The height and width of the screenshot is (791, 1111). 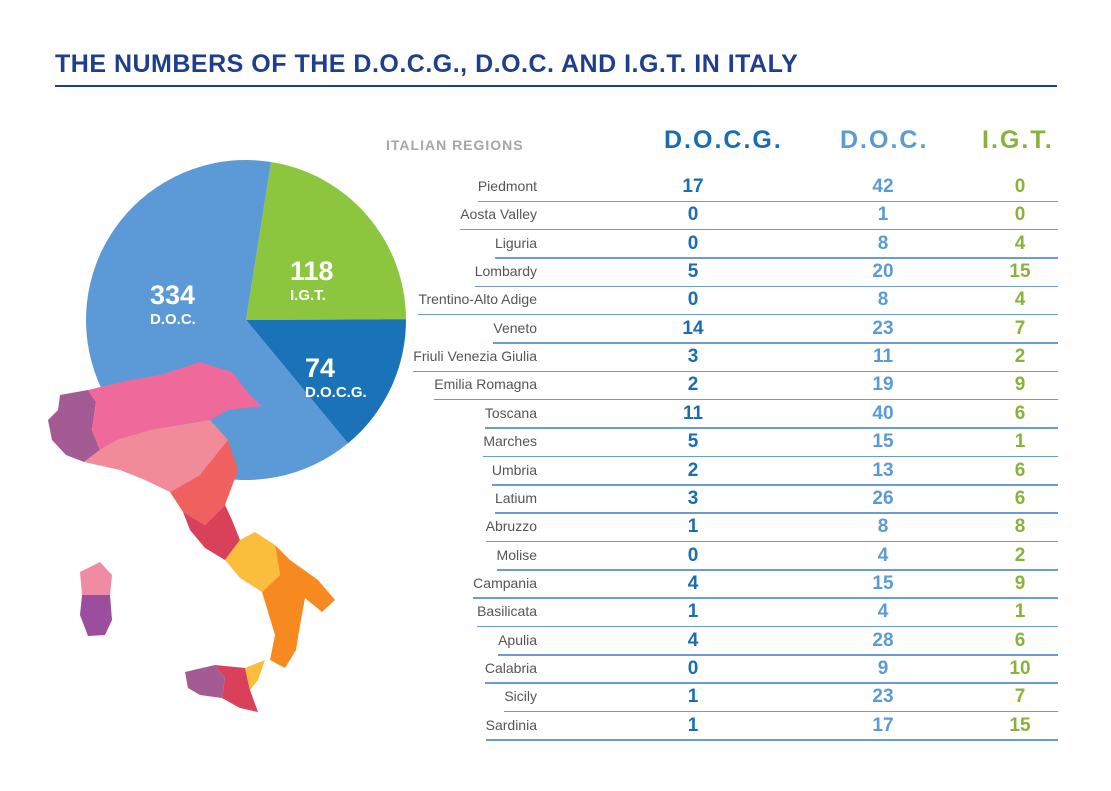 What do you see at coordinates (475, 356) in the screenshot?
I see `region-name: Friuli Venezia Giulia` at bounding box center [475, 356].